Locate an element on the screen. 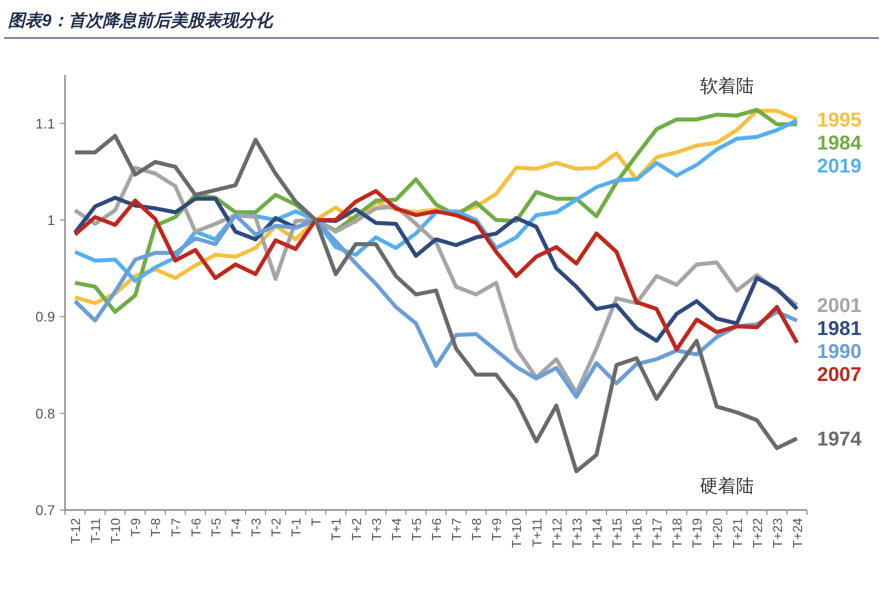  x-tick-label: T-12 is located at coordinates (76, 531).